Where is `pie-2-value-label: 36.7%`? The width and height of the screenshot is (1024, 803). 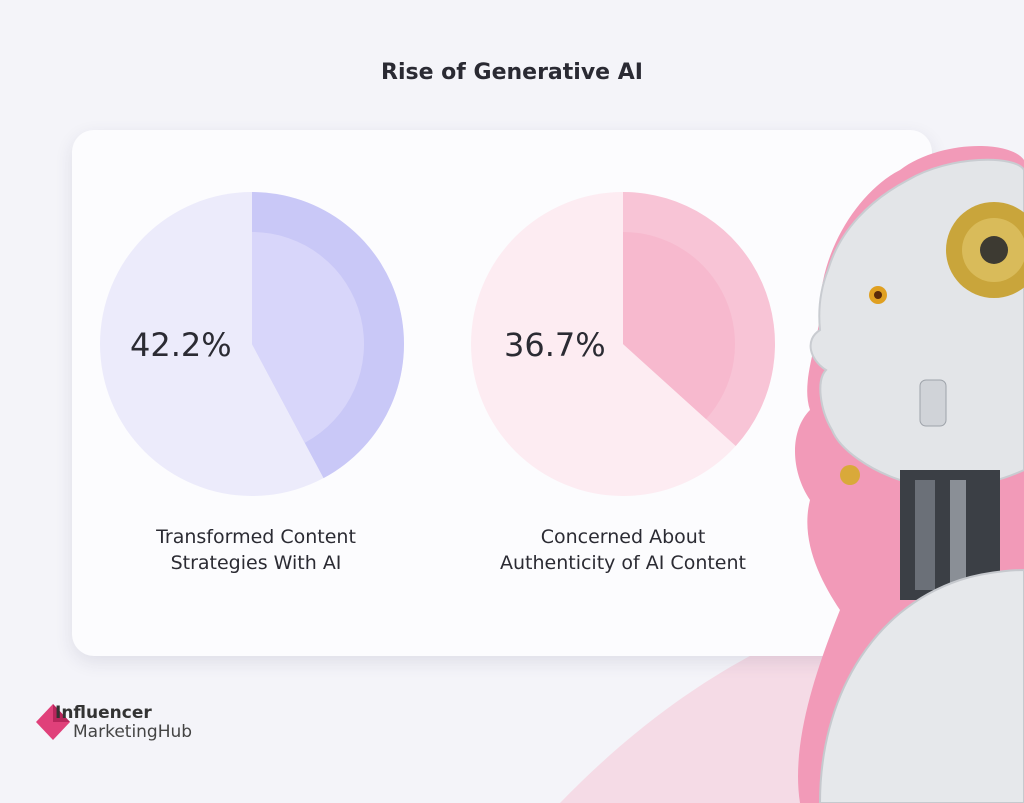
pie-2-value-label: 36.7% is located at coordinates (555, 345).